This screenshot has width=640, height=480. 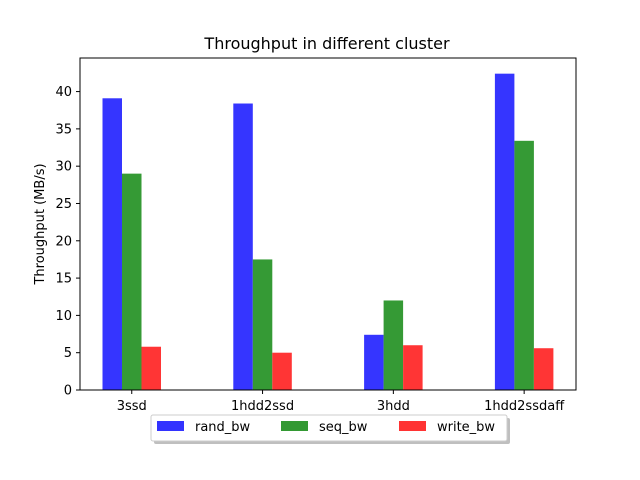 I want to click on bar-write_bw-1hdd2ssdaff, so click(x=543, y=369).